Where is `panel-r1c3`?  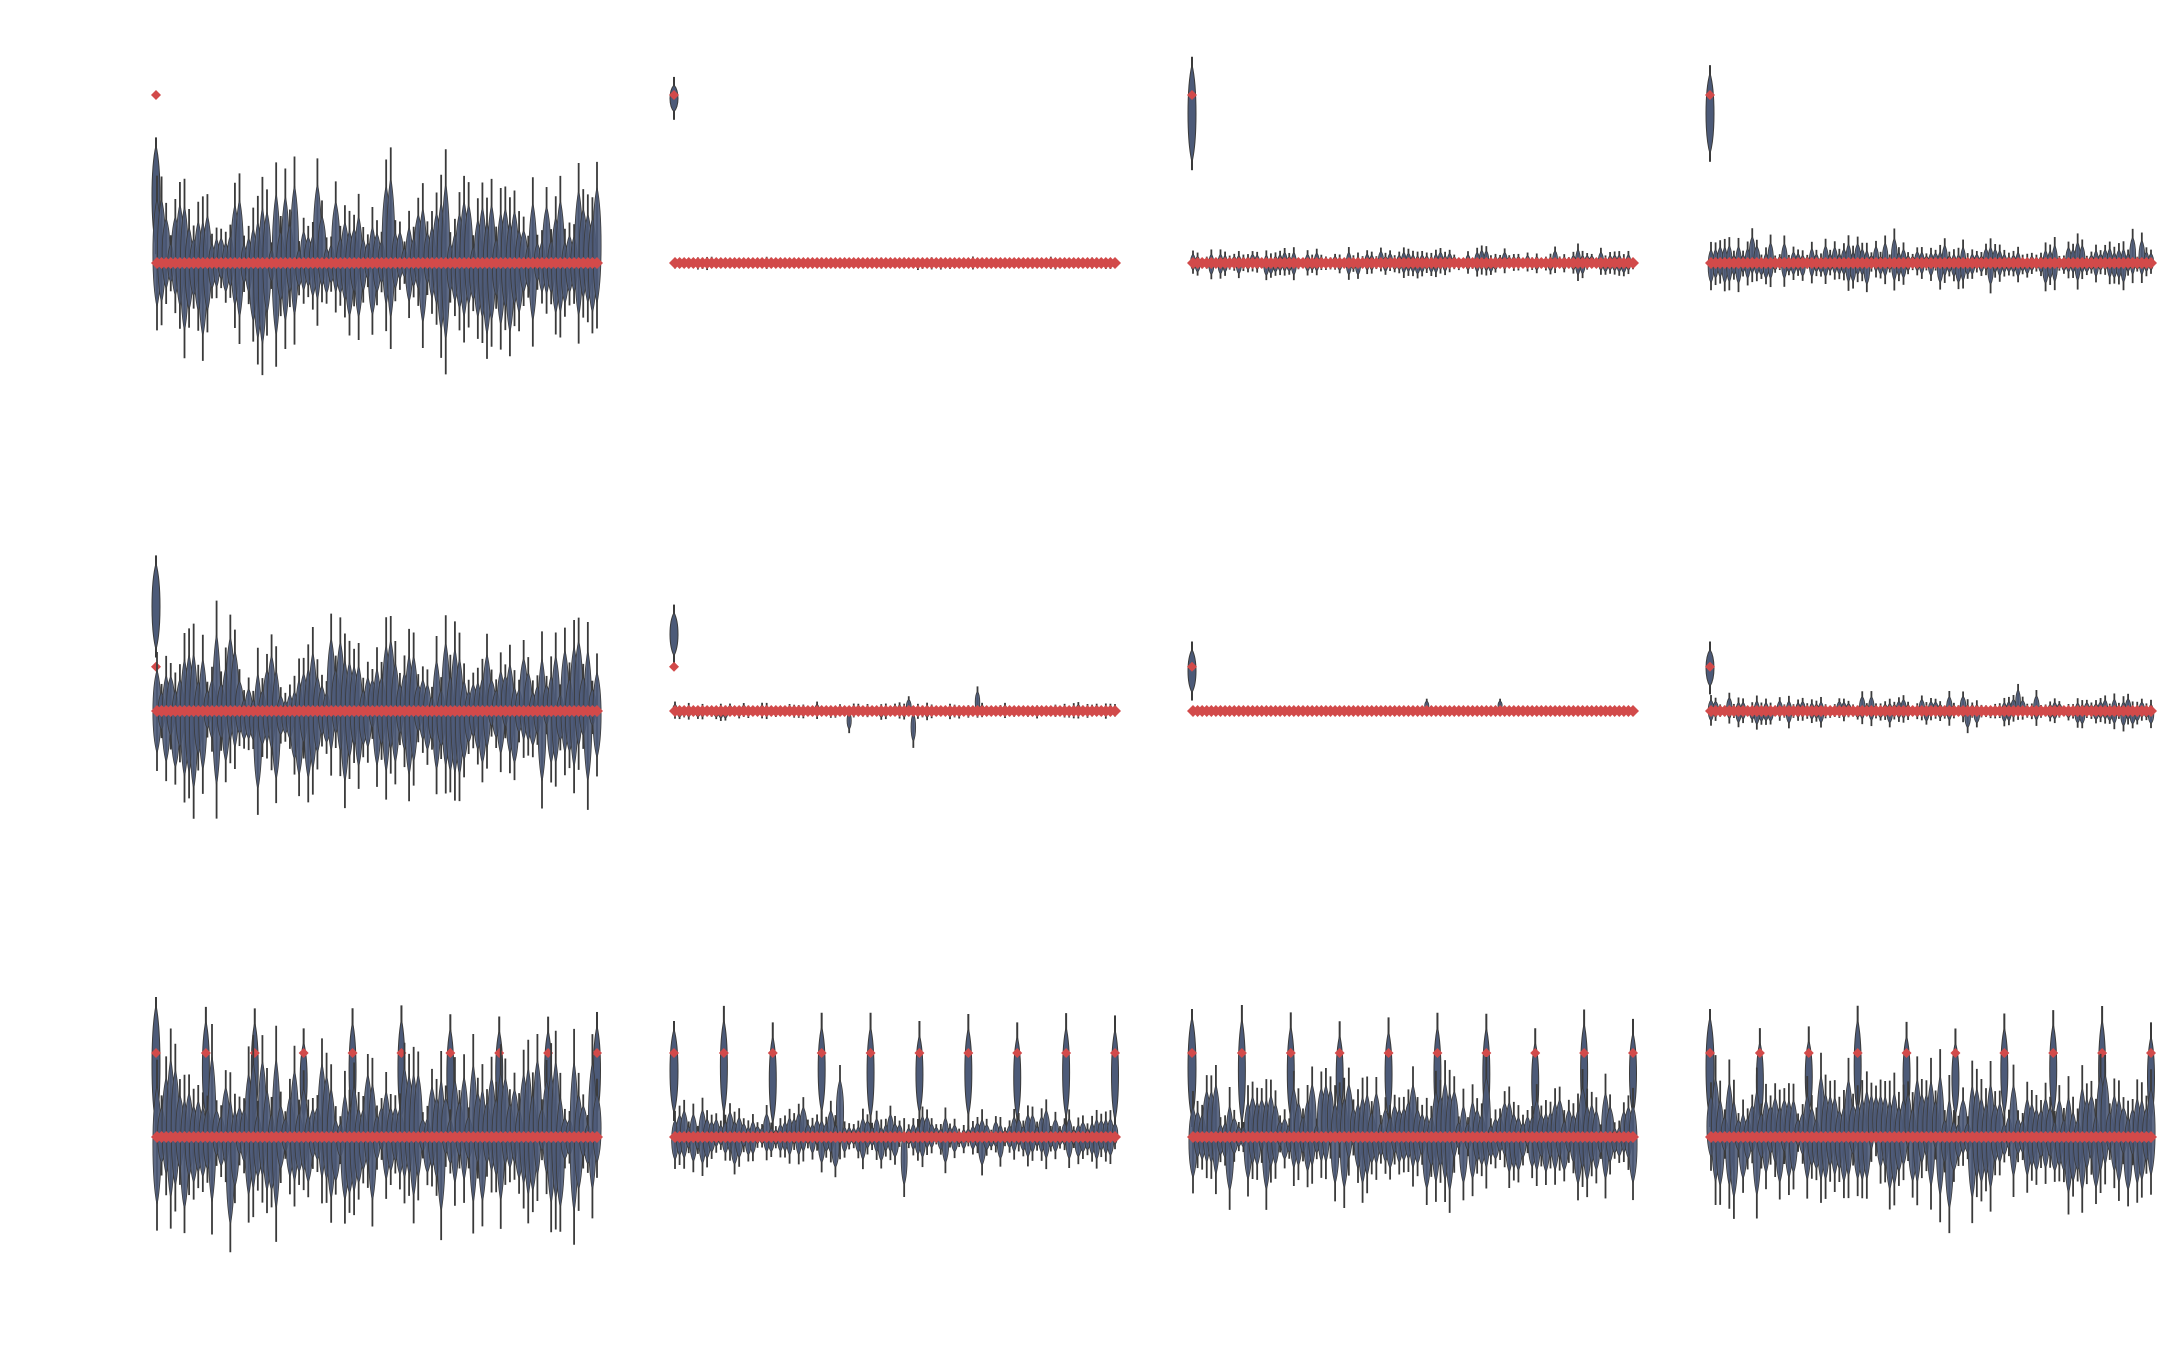
panel-r1c3 is located at coordinates (1413, 168).